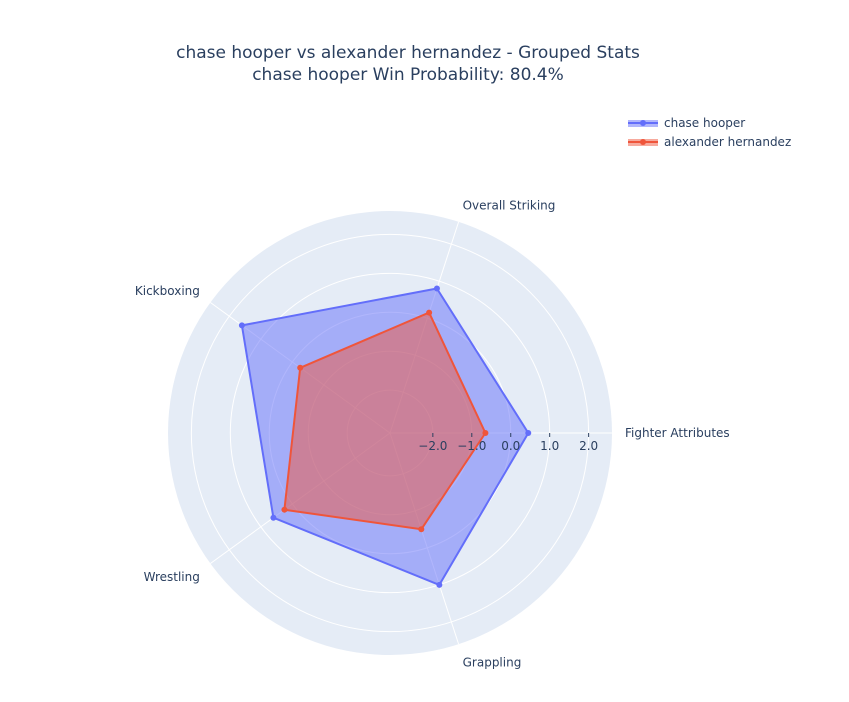 This screenshot has width=849, height=702. I want to click on series-0-point-grappling, so click(439, 584).